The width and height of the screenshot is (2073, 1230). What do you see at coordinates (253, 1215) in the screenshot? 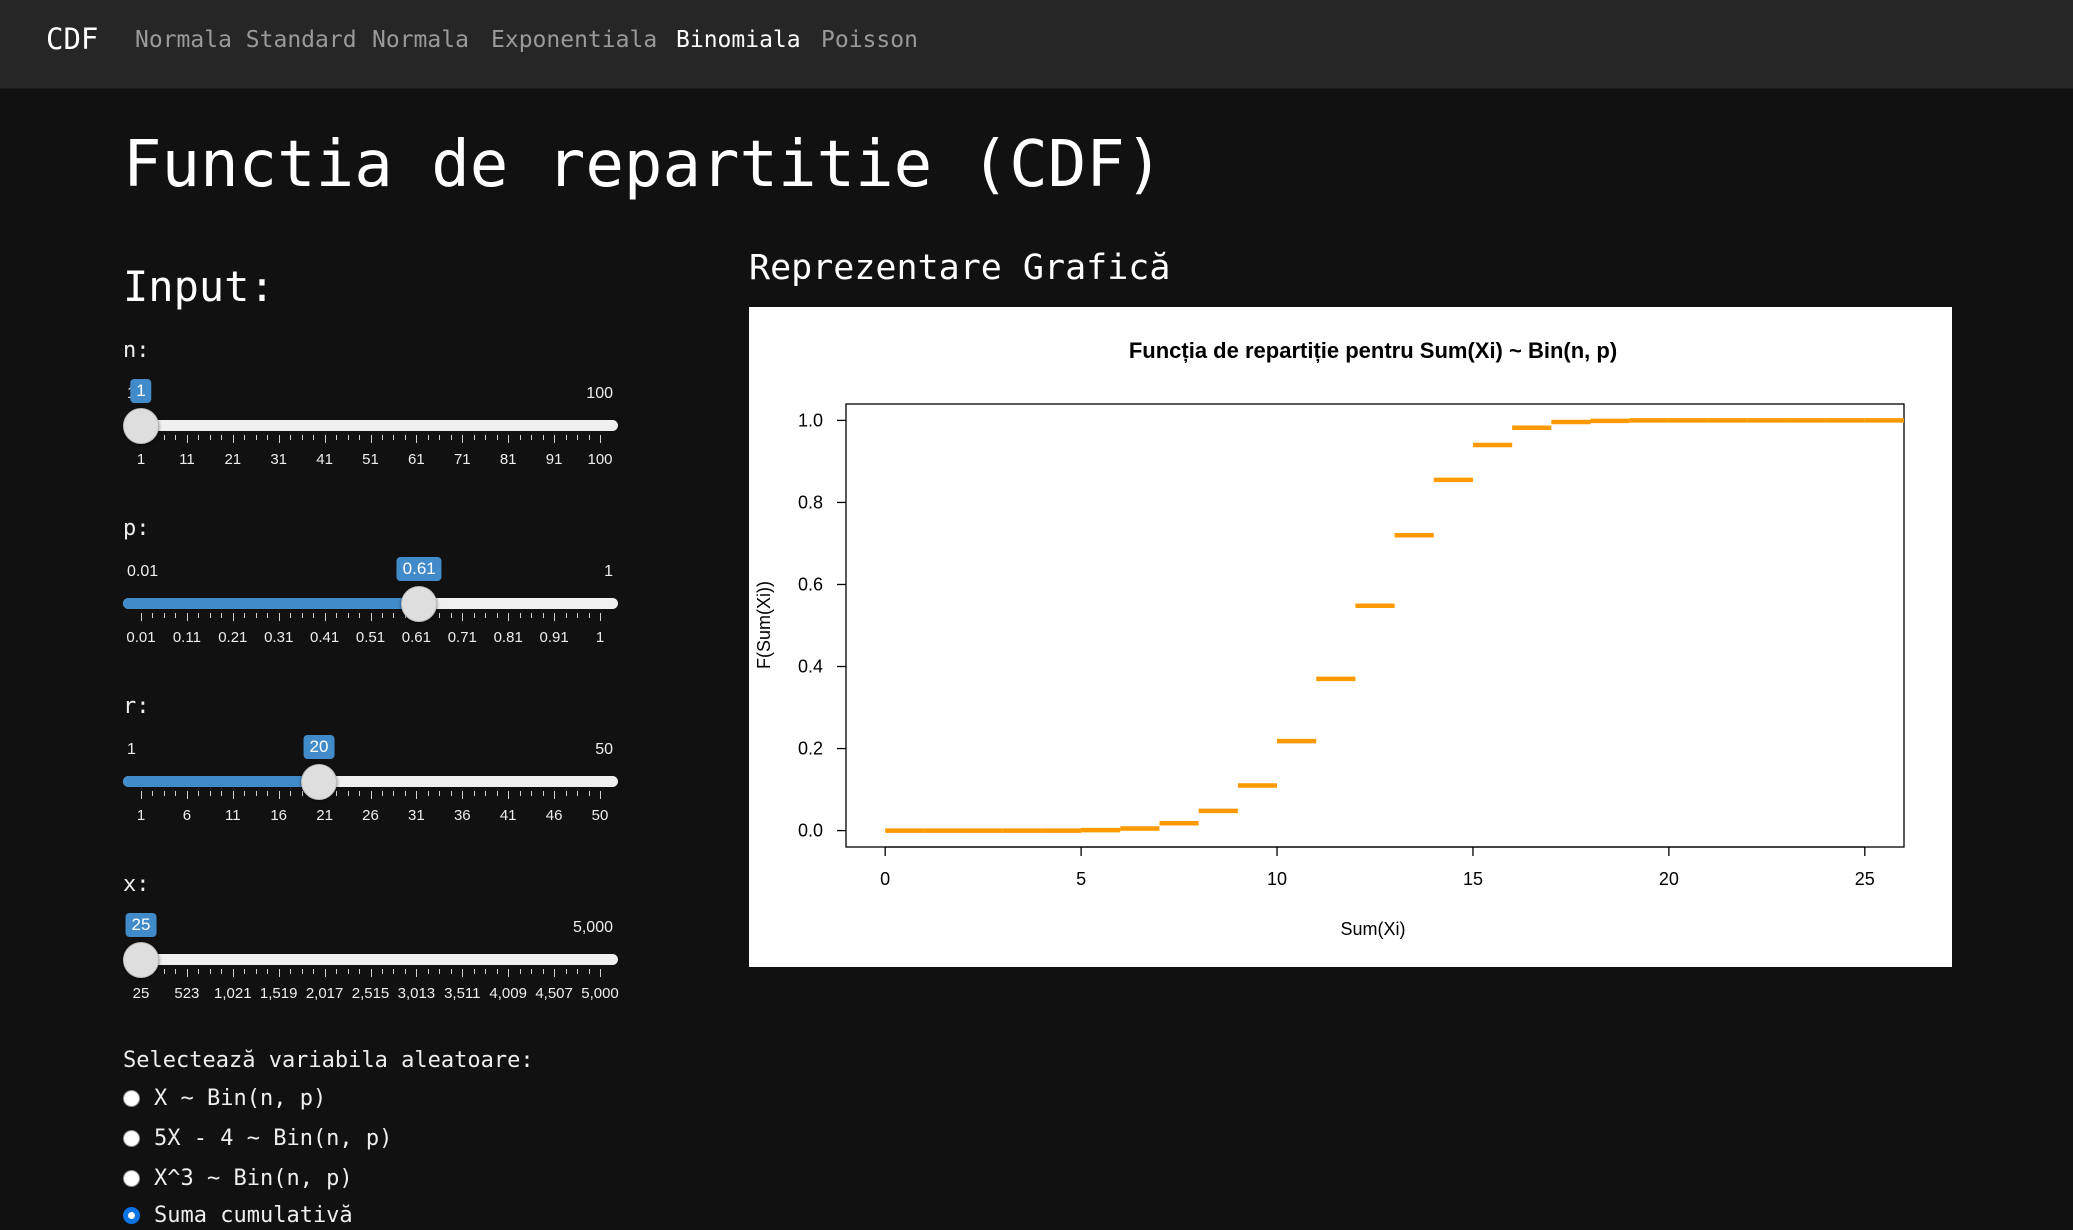
I see `radio-option-label: Suma cumulativă` at bounding box center [253, 1215].